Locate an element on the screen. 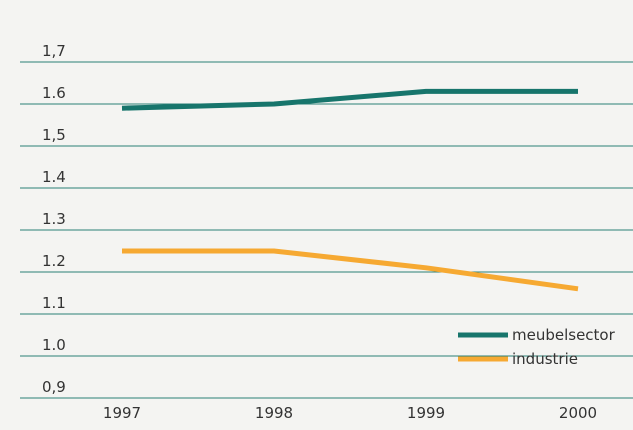  y-tick-label: 1.6 is located at coordinates (54, 93).